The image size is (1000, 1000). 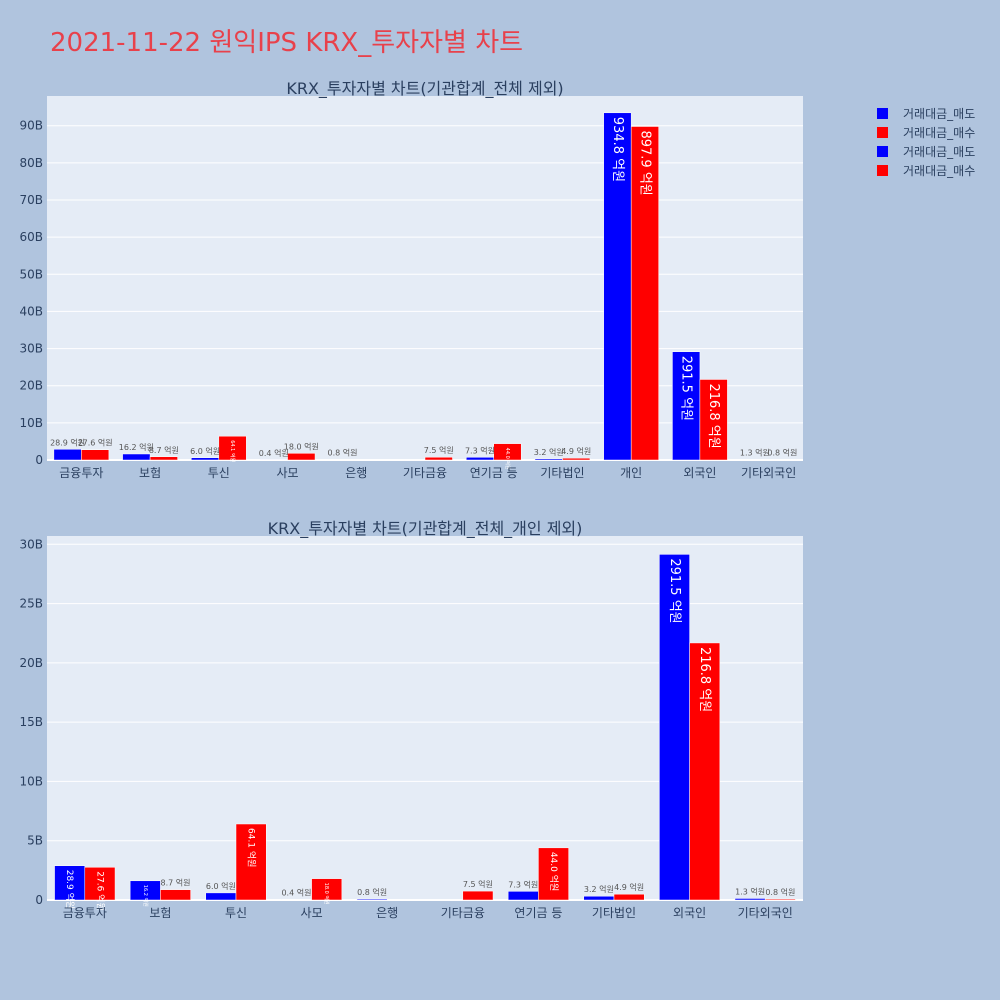 What do you see at coordinates (287, 43) in the screenshot?
I see `page-title: 2021-11-22 원익IPS KRX_투자자별 차트` at bounding box center [287, 43].